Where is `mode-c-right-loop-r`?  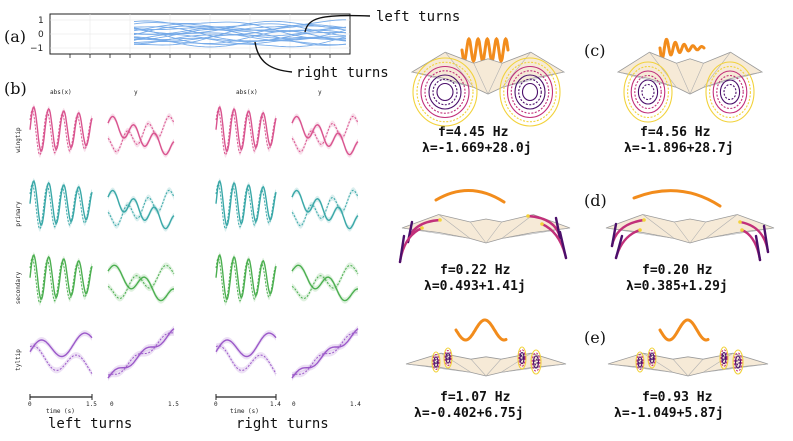 mode-c-right-loop-r is located at coordinates (730, 92).